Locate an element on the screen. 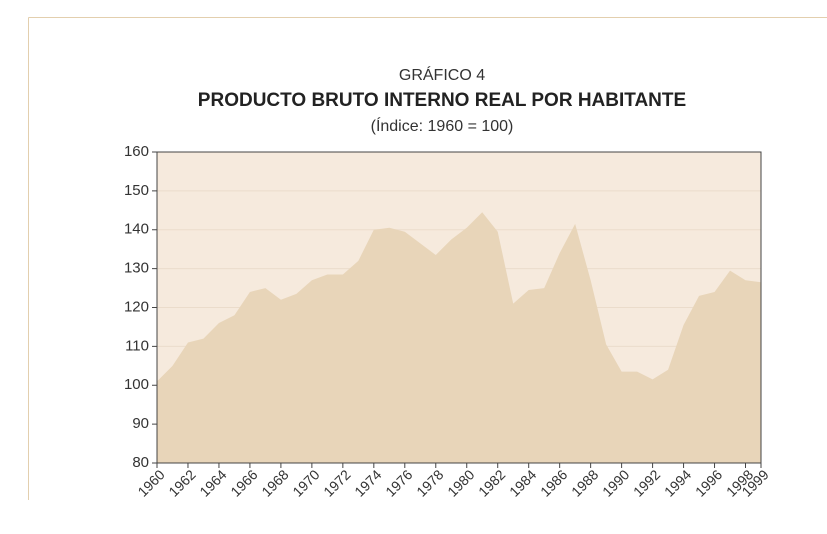 Image resolution: width=827 pixels, height=534 pixels. y-tick-label: 90 is located at coordinates (140, 423).